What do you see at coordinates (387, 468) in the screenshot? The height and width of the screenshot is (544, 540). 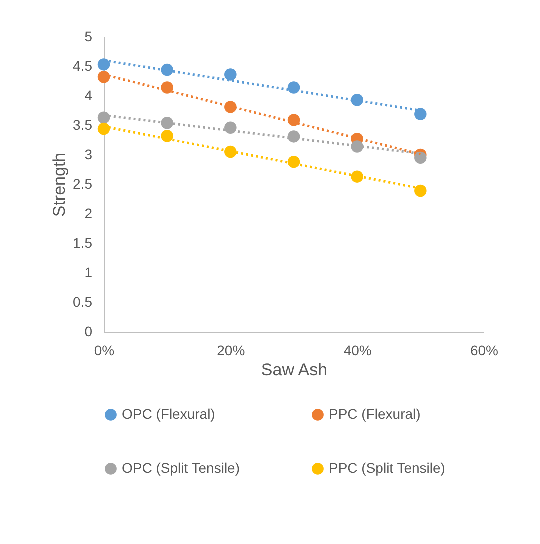 I see `legend-label: PPC (Split Tensile)` at bounding box center [387, 468].